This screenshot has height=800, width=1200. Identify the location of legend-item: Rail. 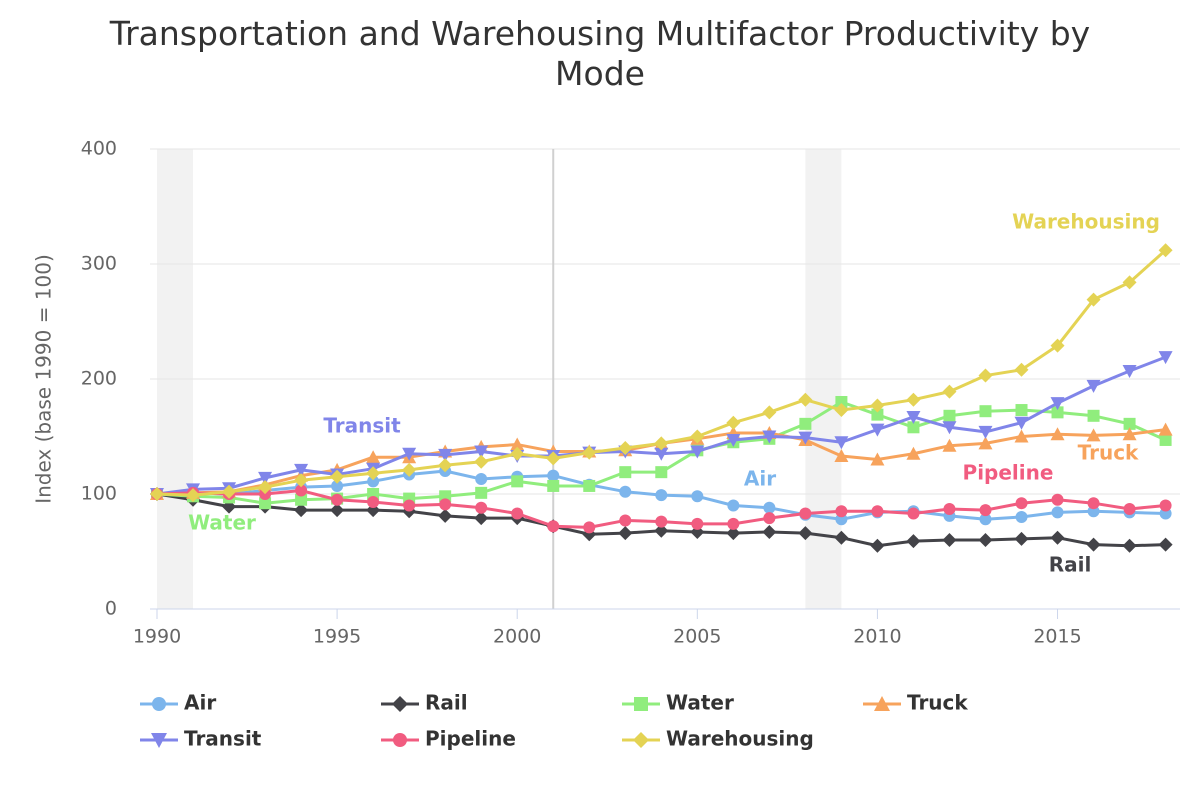
(424, 703).